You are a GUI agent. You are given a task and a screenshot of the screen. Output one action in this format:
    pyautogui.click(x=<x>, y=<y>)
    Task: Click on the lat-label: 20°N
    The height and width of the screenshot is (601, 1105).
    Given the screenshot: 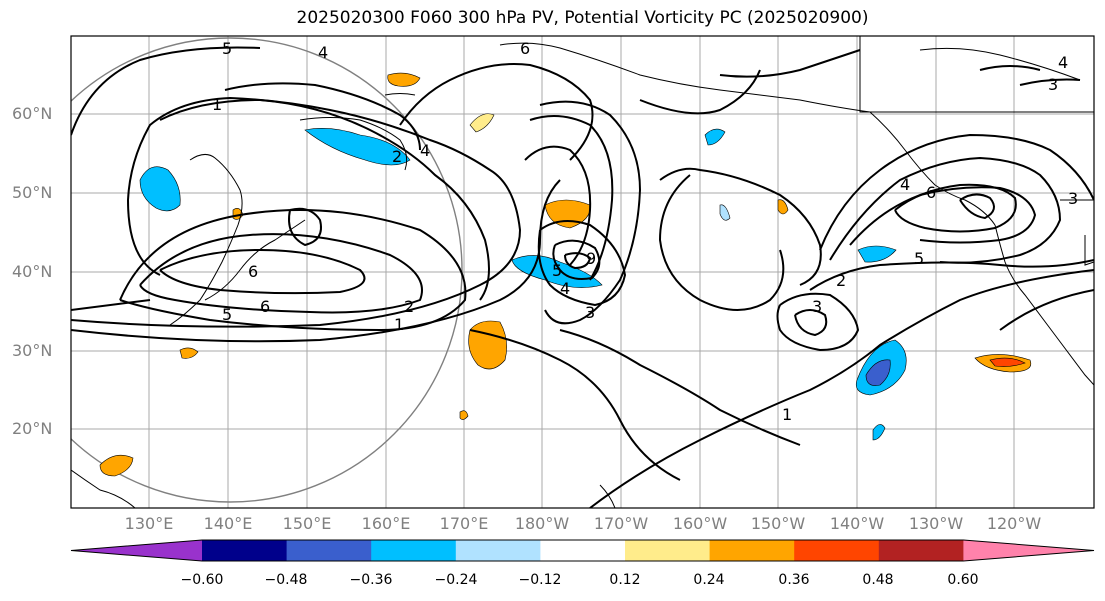 What is the action you would take?
    pyautogui.click(x=32, y=428)
    